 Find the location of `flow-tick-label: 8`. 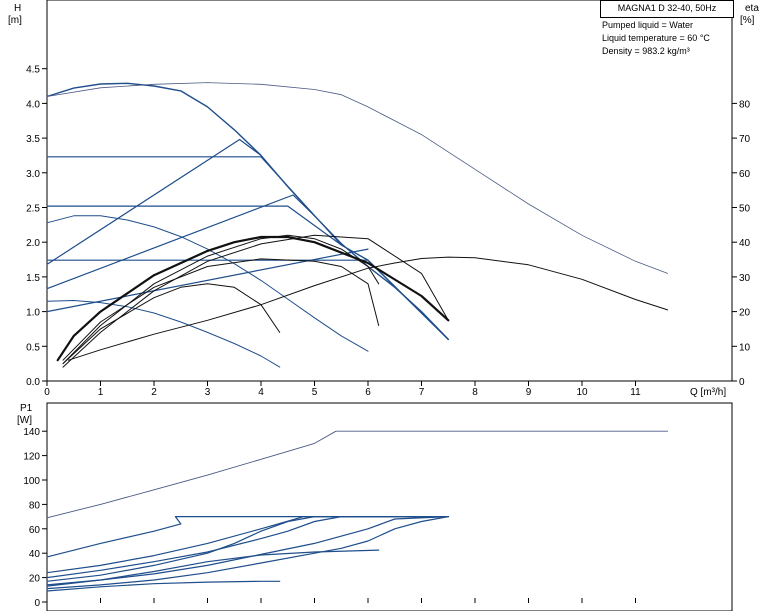

flow-tick-label: 8 is located at coordinates (475, 392).